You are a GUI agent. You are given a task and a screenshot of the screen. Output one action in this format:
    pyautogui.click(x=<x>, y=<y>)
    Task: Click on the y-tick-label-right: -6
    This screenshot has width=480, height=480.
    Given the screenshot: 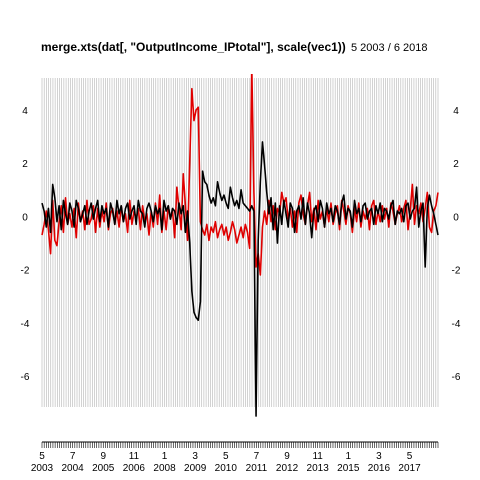 What is the action you would take?
    pyautogui.click(x=456, y=377)
    